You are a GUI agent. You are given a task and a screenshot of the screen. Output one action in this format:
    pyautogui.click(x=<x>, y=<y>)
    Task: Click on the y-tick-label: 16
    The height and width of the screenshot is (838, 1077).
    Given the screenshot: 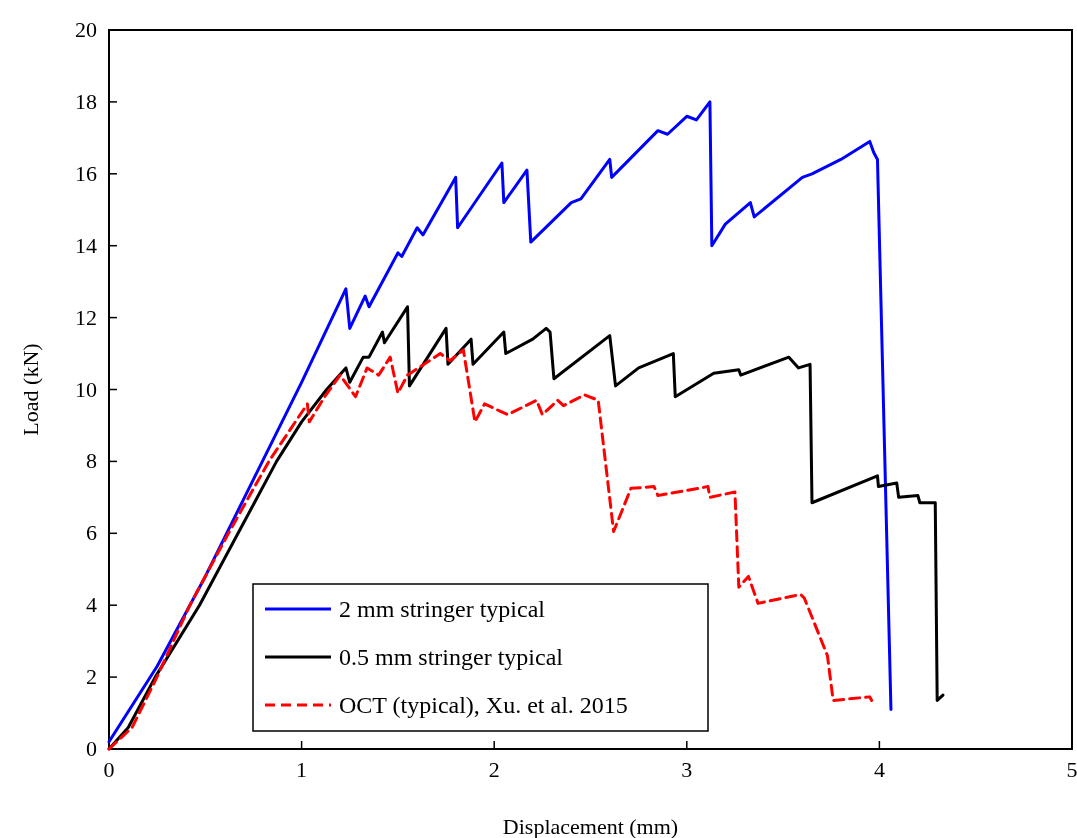 What is the action you would take?
    pyautogui.click(x=86, y=173)
    